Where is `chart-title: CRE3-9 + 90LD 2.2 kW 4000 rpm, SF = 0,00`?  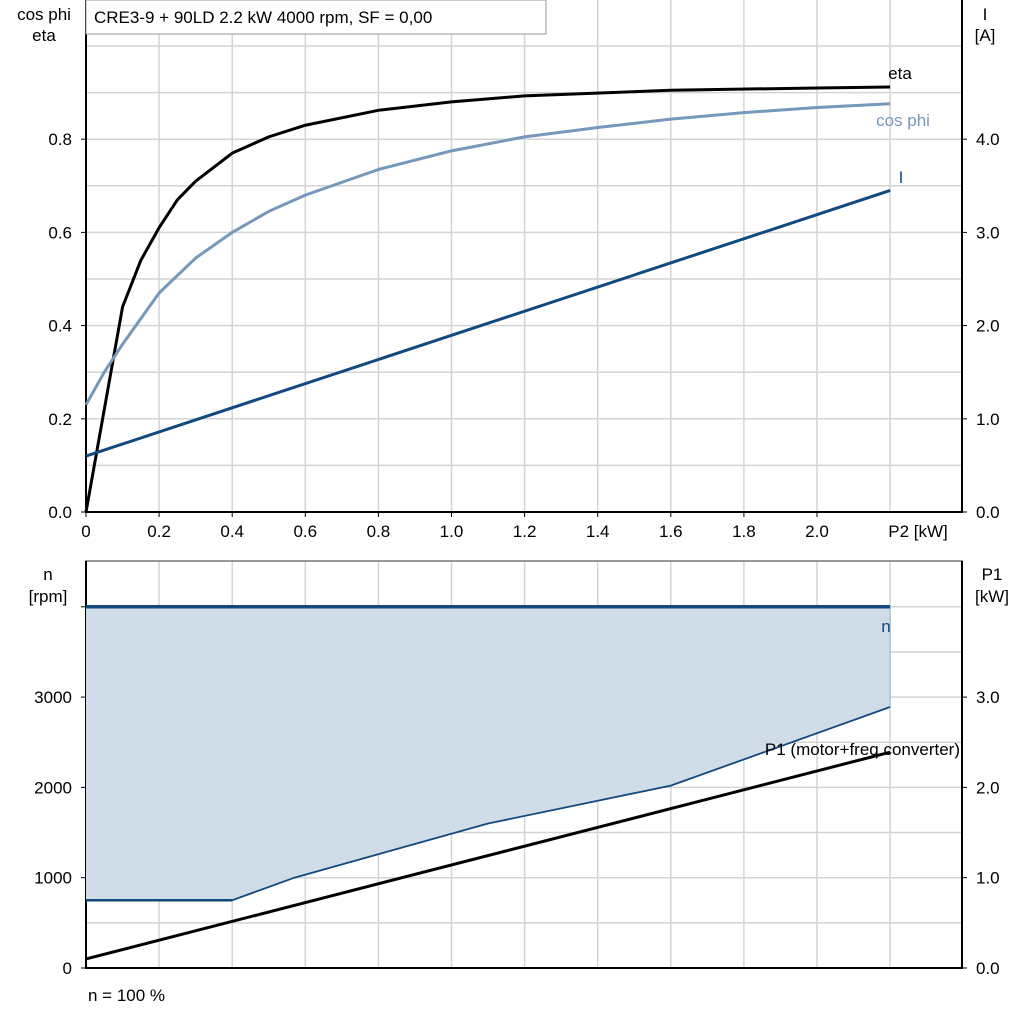
chart-title: CRE3-9 + 90LD 2.2 kW 4000 rpm, SF = 0,00 is located at coordinates (263, 17).